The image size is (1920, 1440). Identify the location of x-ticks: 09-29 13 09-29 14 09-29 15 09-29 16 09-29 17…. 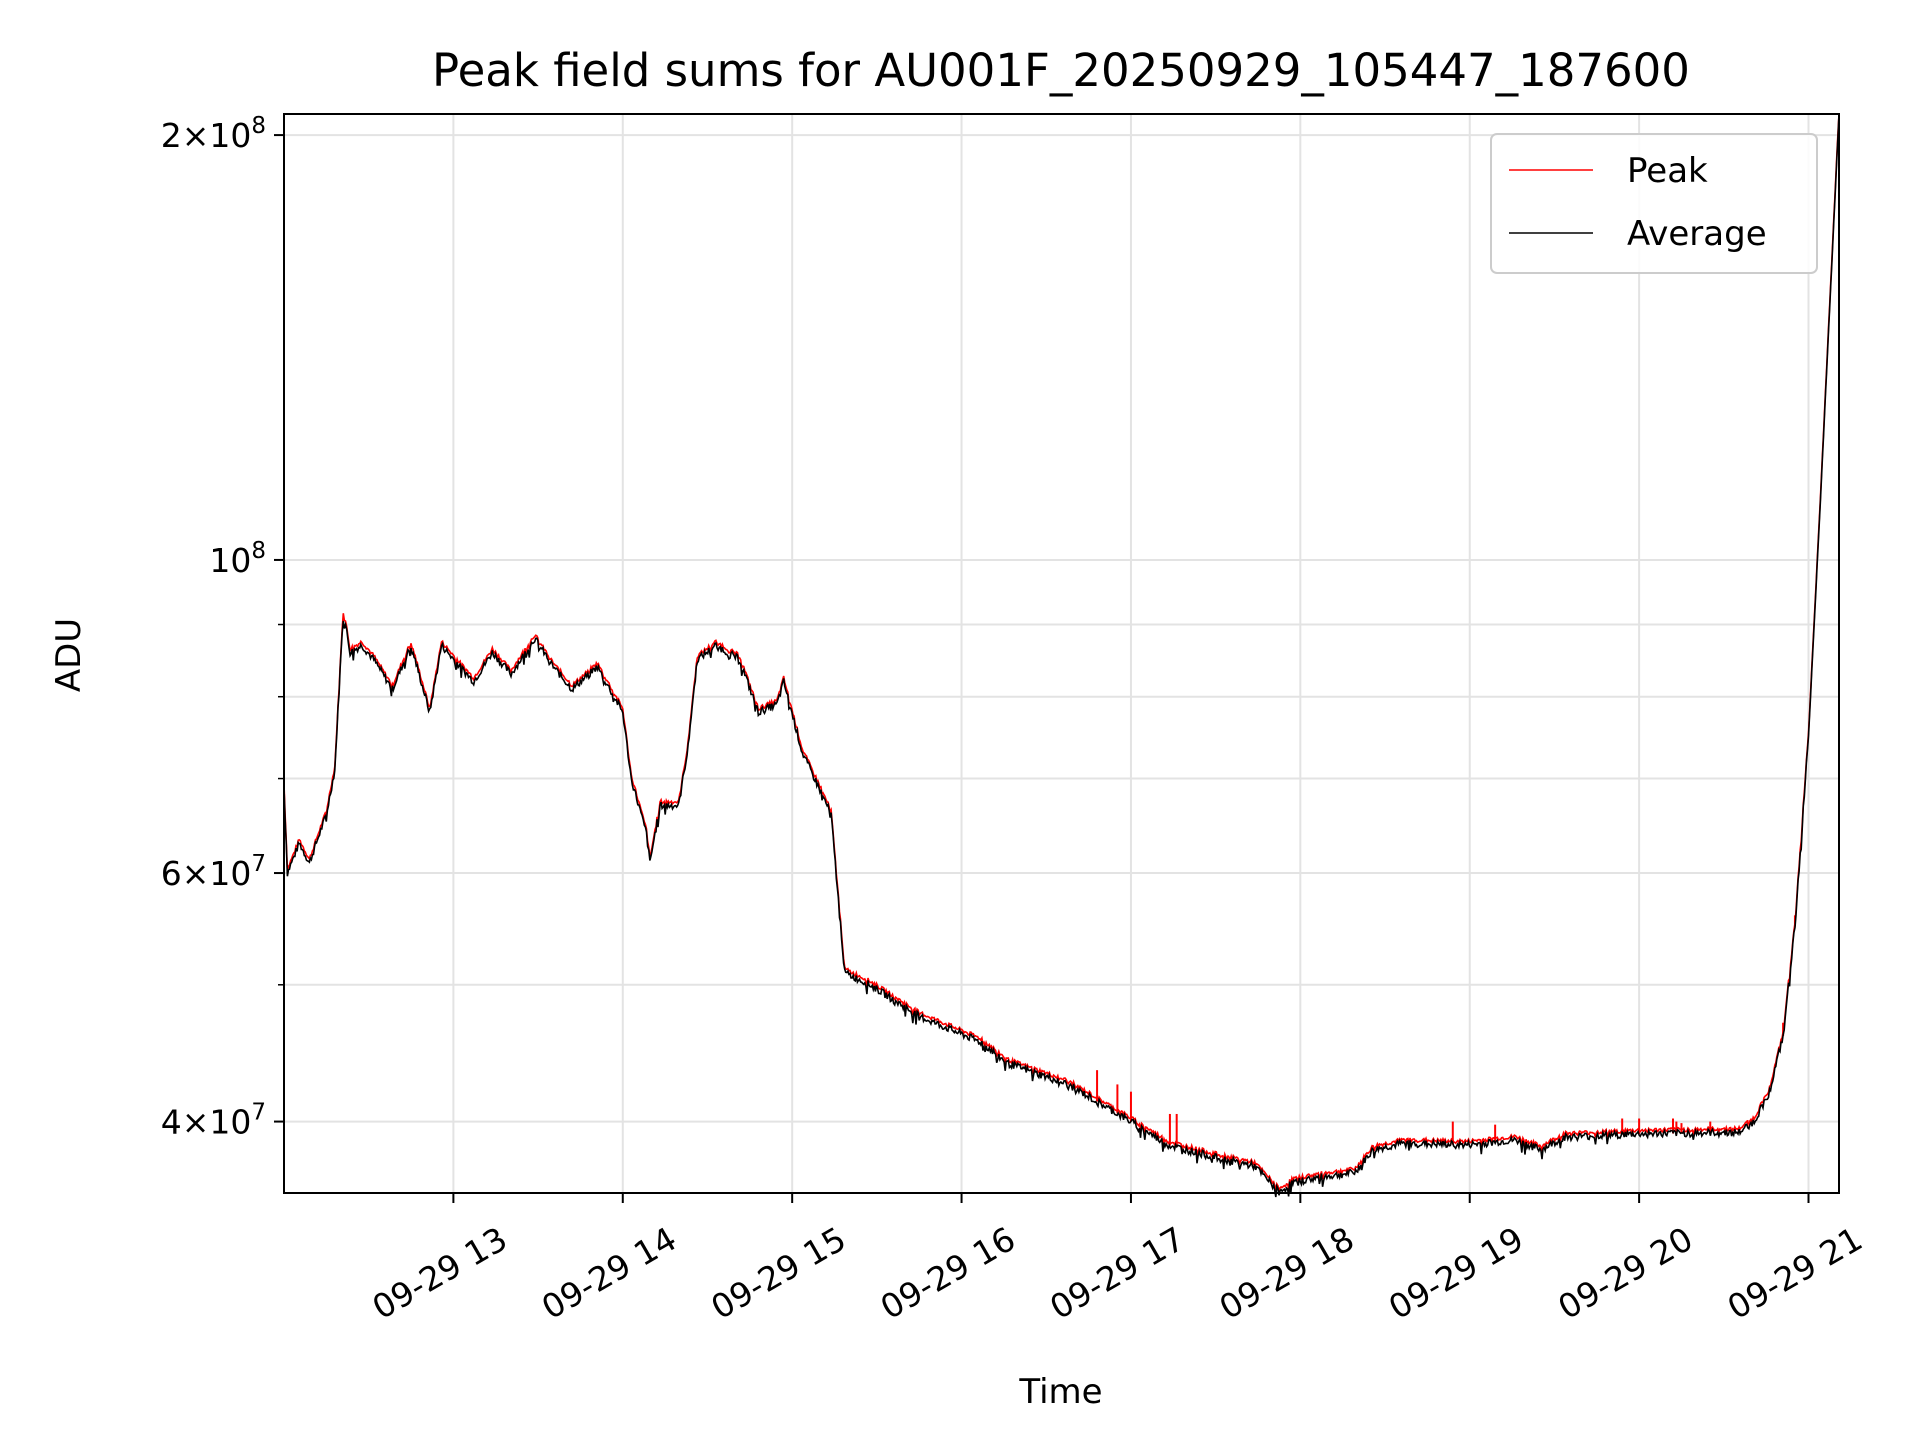
(1117, 1260).